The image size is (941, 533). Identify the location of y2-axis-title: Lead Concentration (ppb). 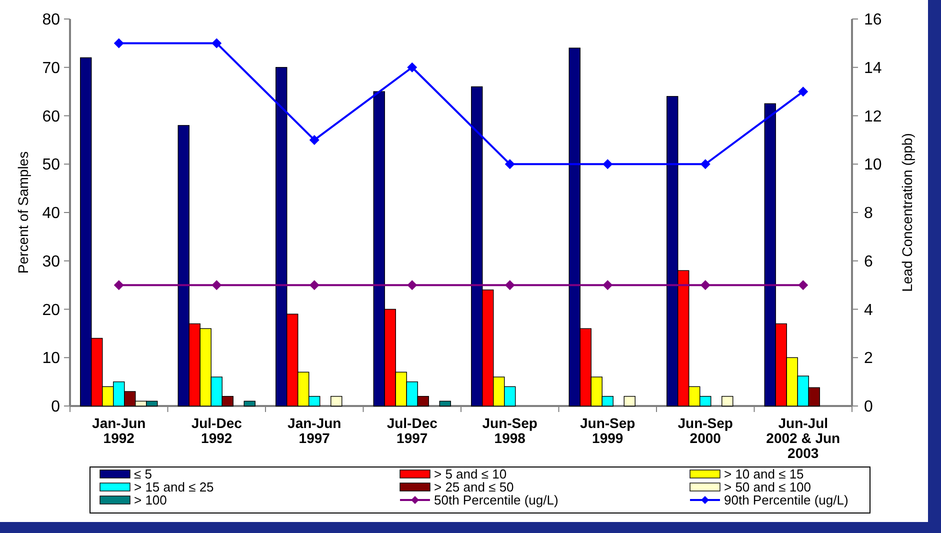
(907, 212).